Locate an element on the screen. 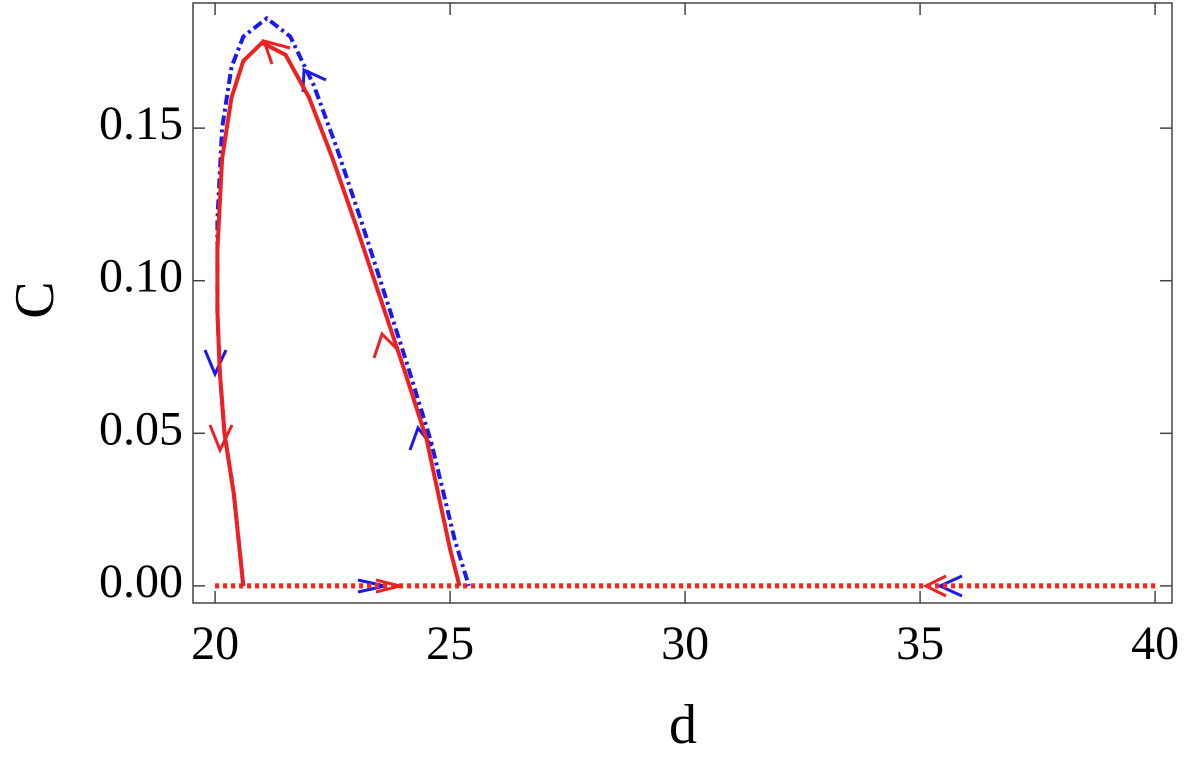 This screenshot has width=1185, height=766. y-tick-label: 0.05 is located at coordinates (141, 428).